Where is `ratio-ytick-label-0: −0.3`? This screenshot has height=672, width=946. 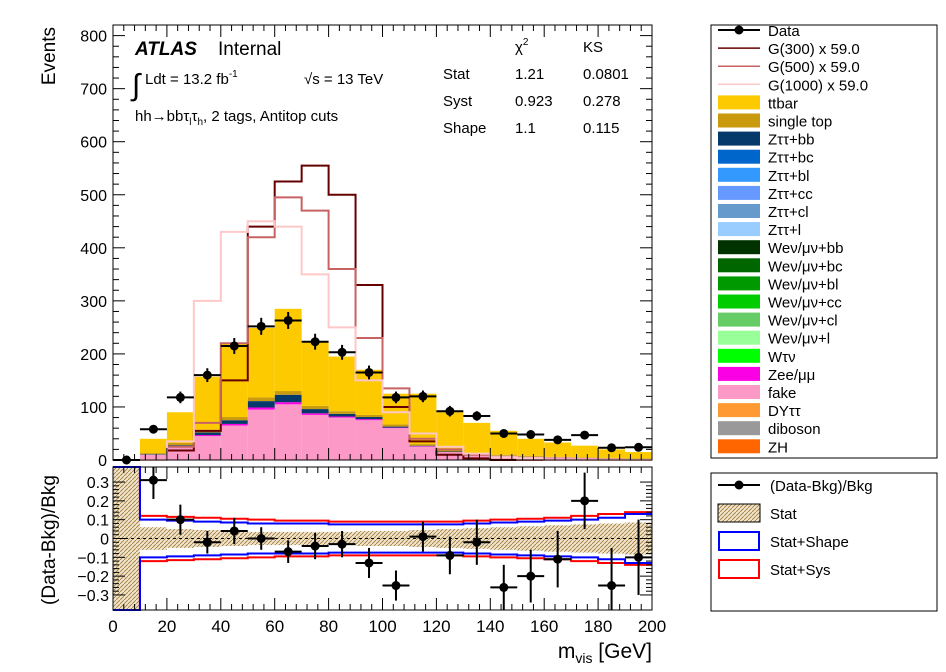 ratio-ytick-label-0: −0.3 is located at coordinates (93, 596).